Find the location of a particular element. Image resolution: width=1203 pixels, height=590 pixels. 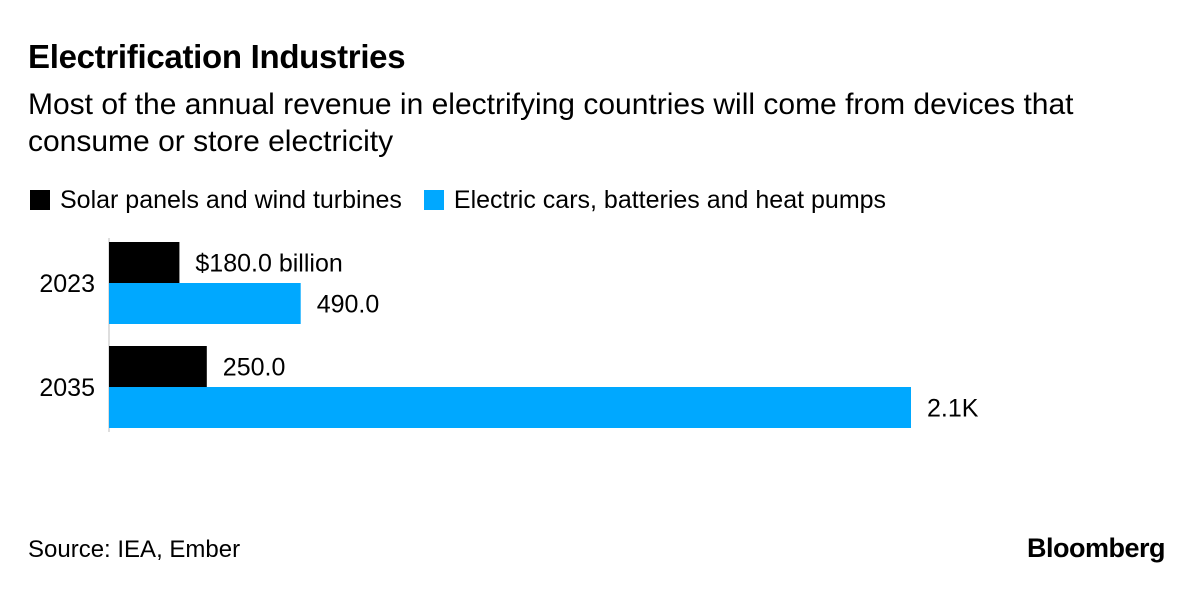

data-label: 490.0 is located at coordinates (348, 305).